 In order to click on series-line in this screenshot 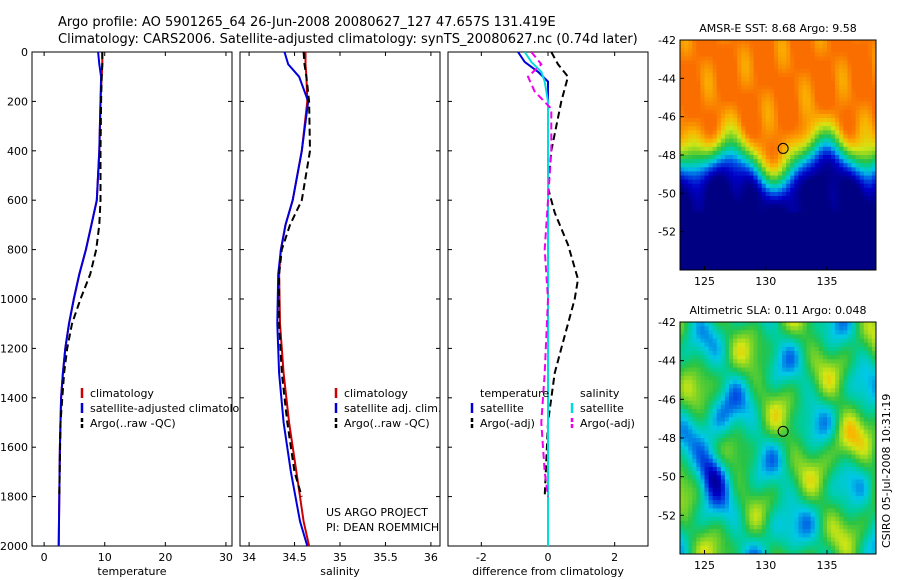, I will do `click(536, 299)`.